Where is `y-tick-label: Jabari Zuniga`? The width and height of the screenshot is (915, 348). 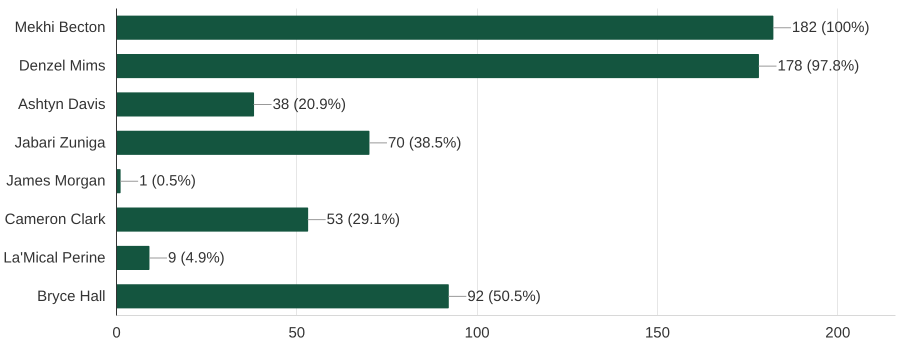 y-tick-label: Jabari Zuniga is located at coordinates (60, 143).